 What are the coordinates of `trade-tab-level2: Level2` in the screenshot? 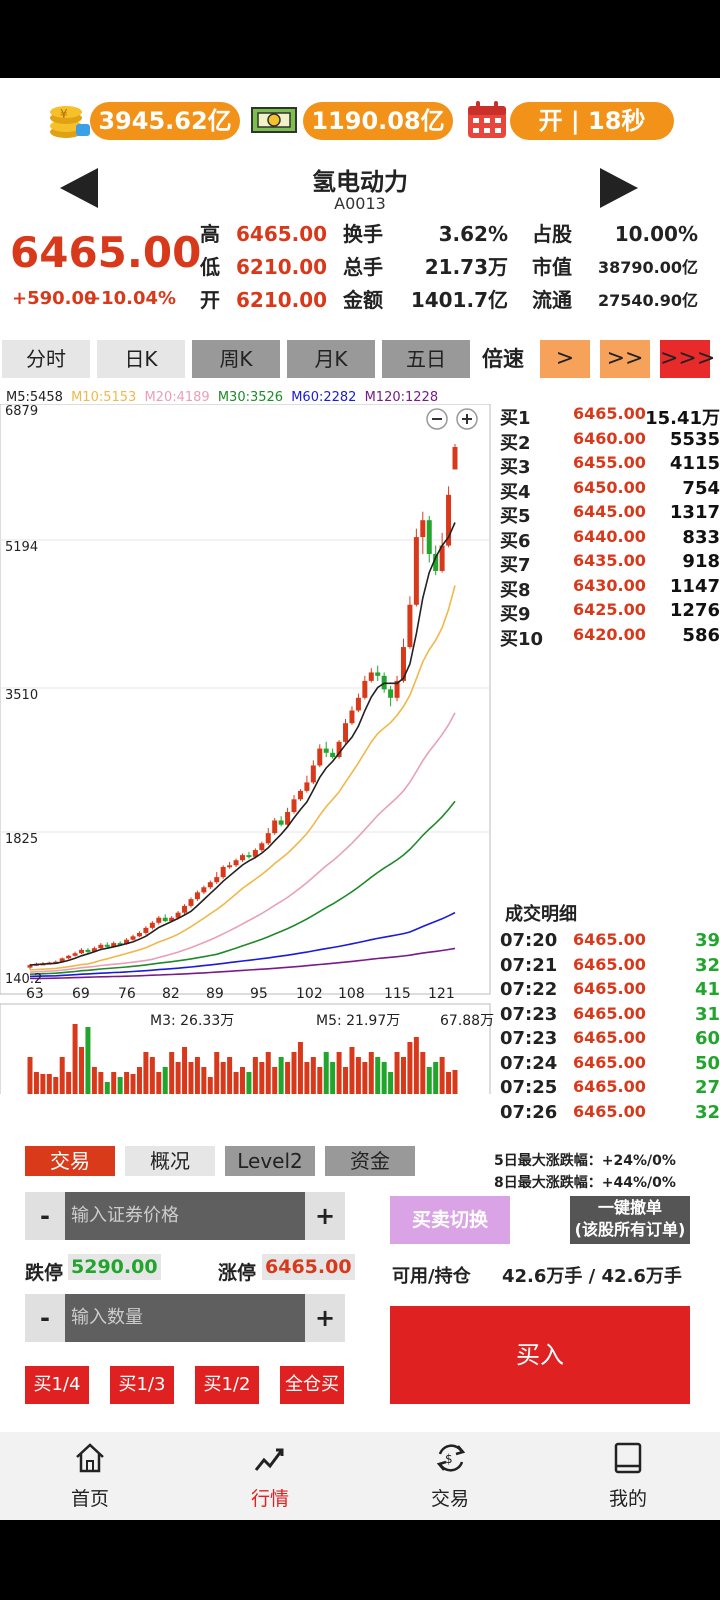 It's located at (270, 1161).